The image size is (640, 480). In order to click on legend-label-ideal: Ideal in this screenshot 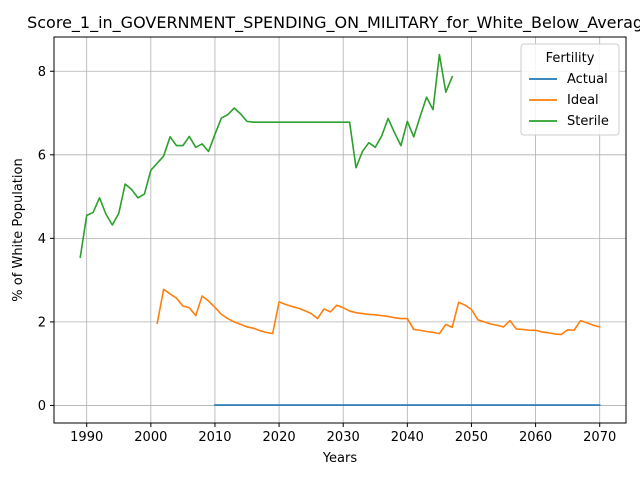, I will do `click(583, 100)`.